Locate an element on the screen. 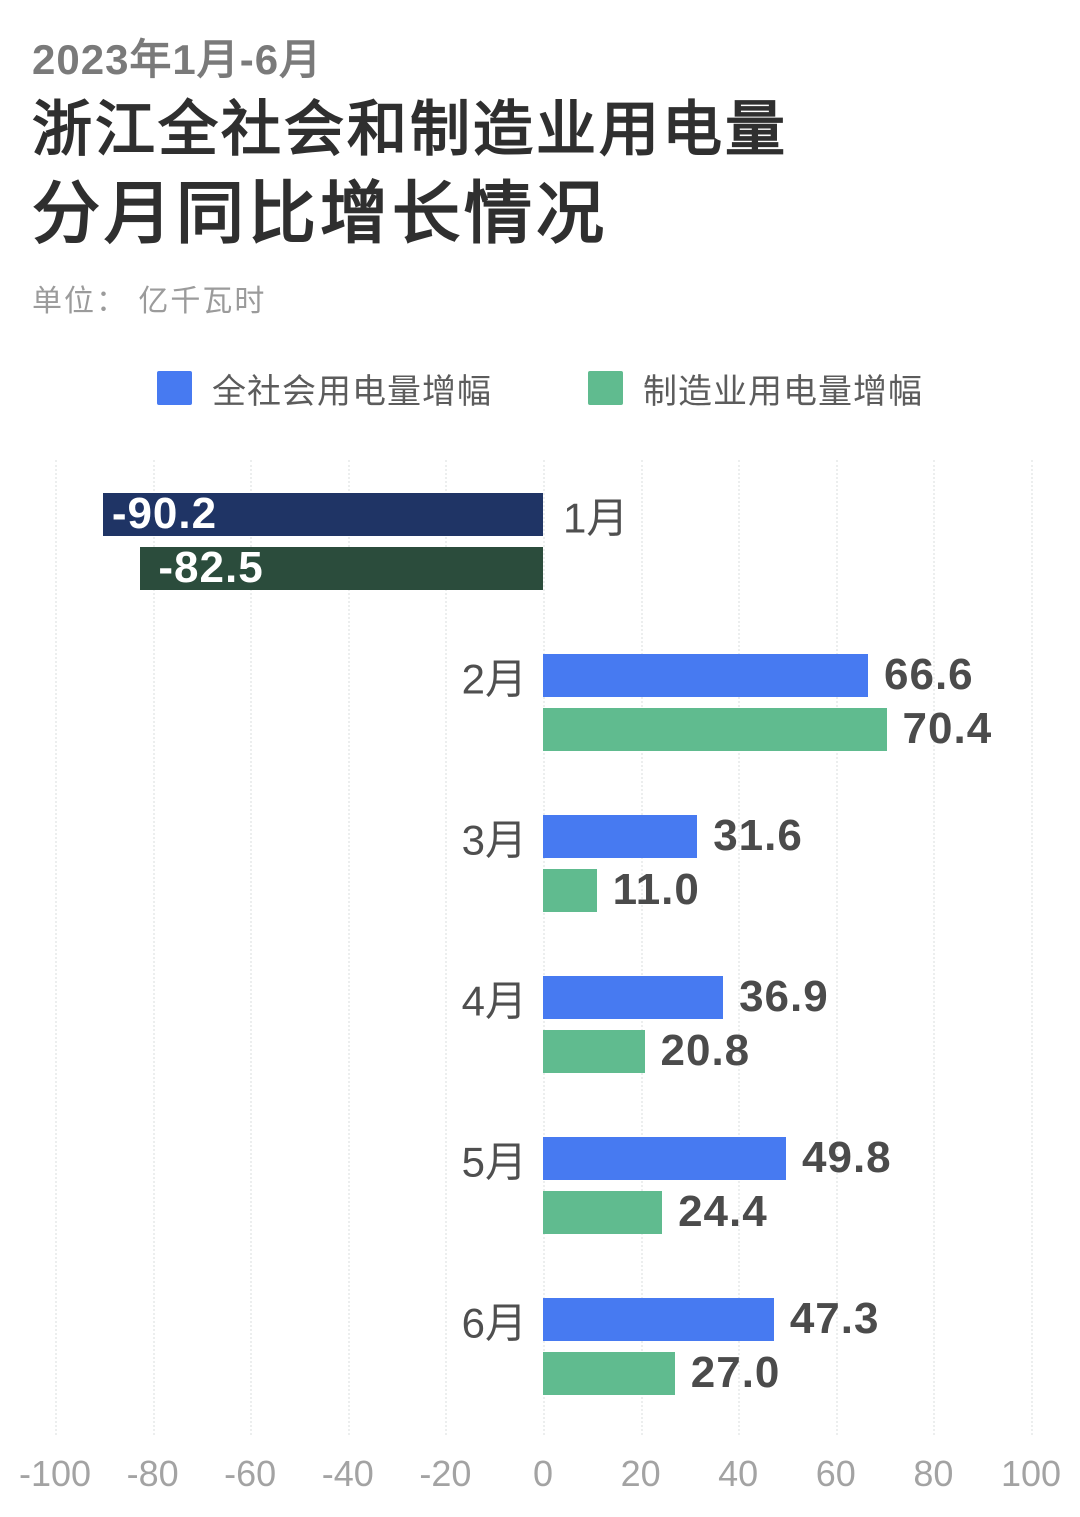  x-axis-tick-label: -20 is located at coordinates (445, 1473).